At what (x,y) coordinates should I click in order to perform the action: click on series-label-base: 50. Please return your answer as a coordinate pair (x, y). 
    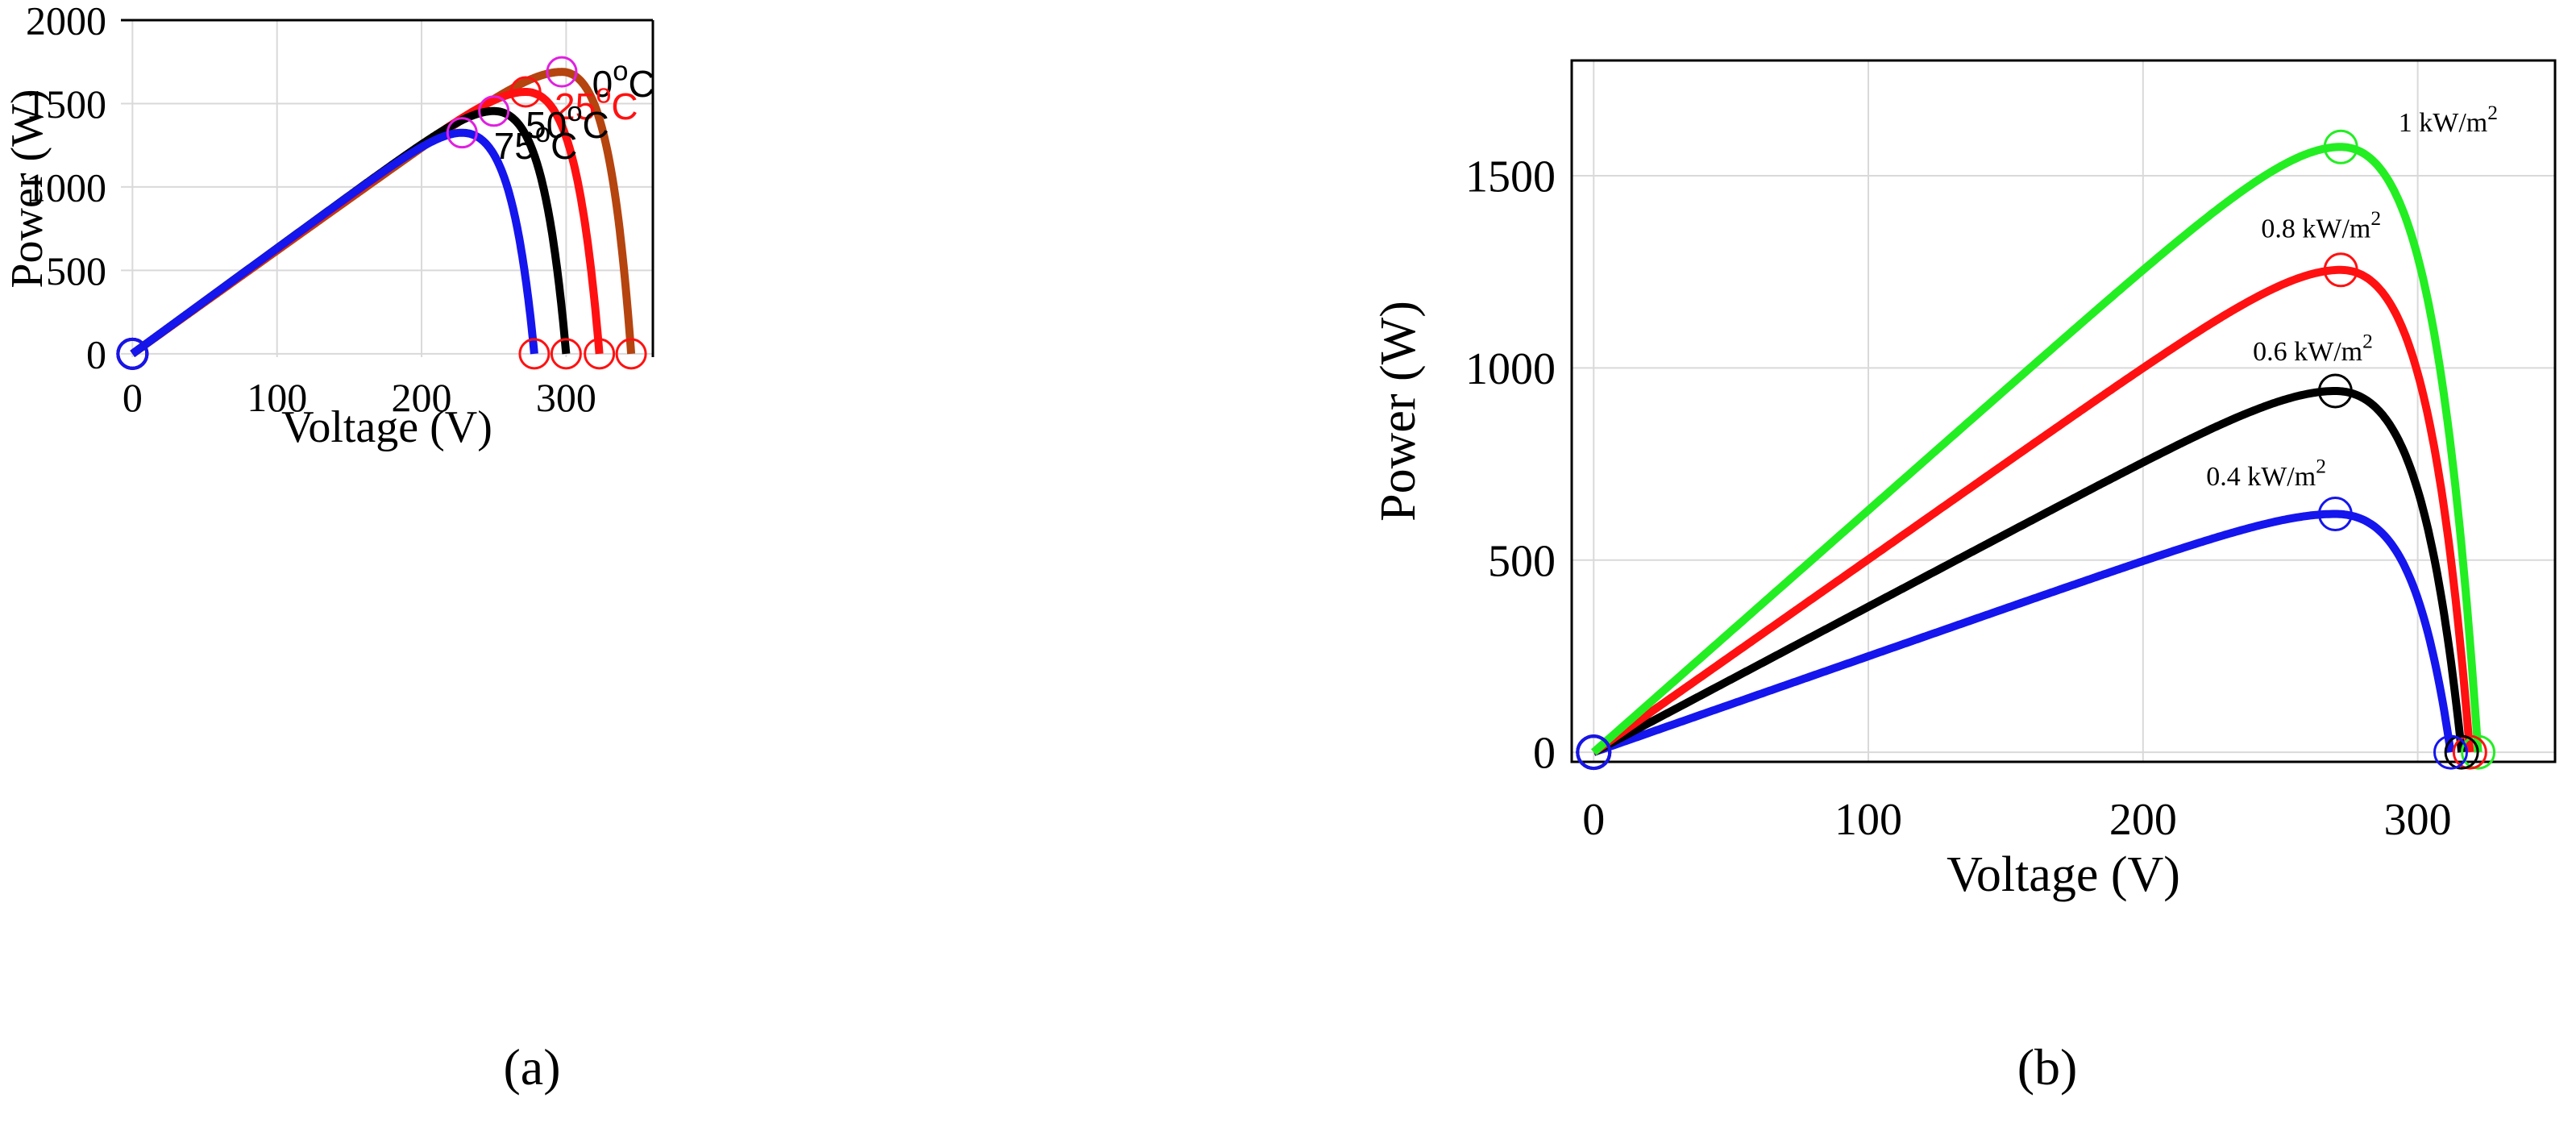
    Looking at the image, I should click on (546, 125).